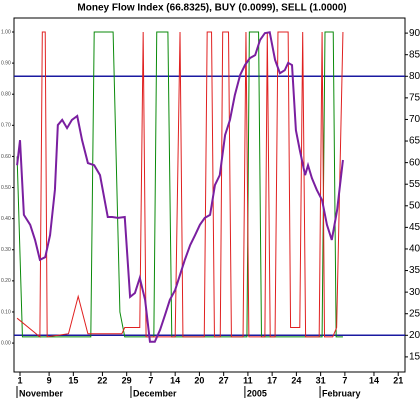 This screenshot has width=420, height=400. Describe the element at coordinates (73, 380) in the screenshot. I see `x-tick-label: 15` at that location.